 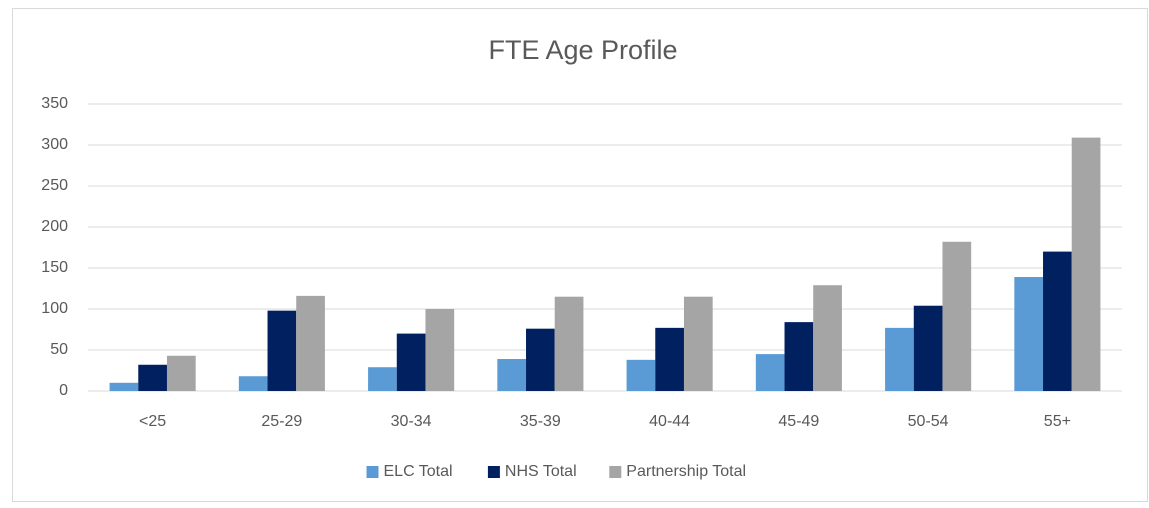 I want to click on x-tick-label: 45-49, so click(x=798, y=421).